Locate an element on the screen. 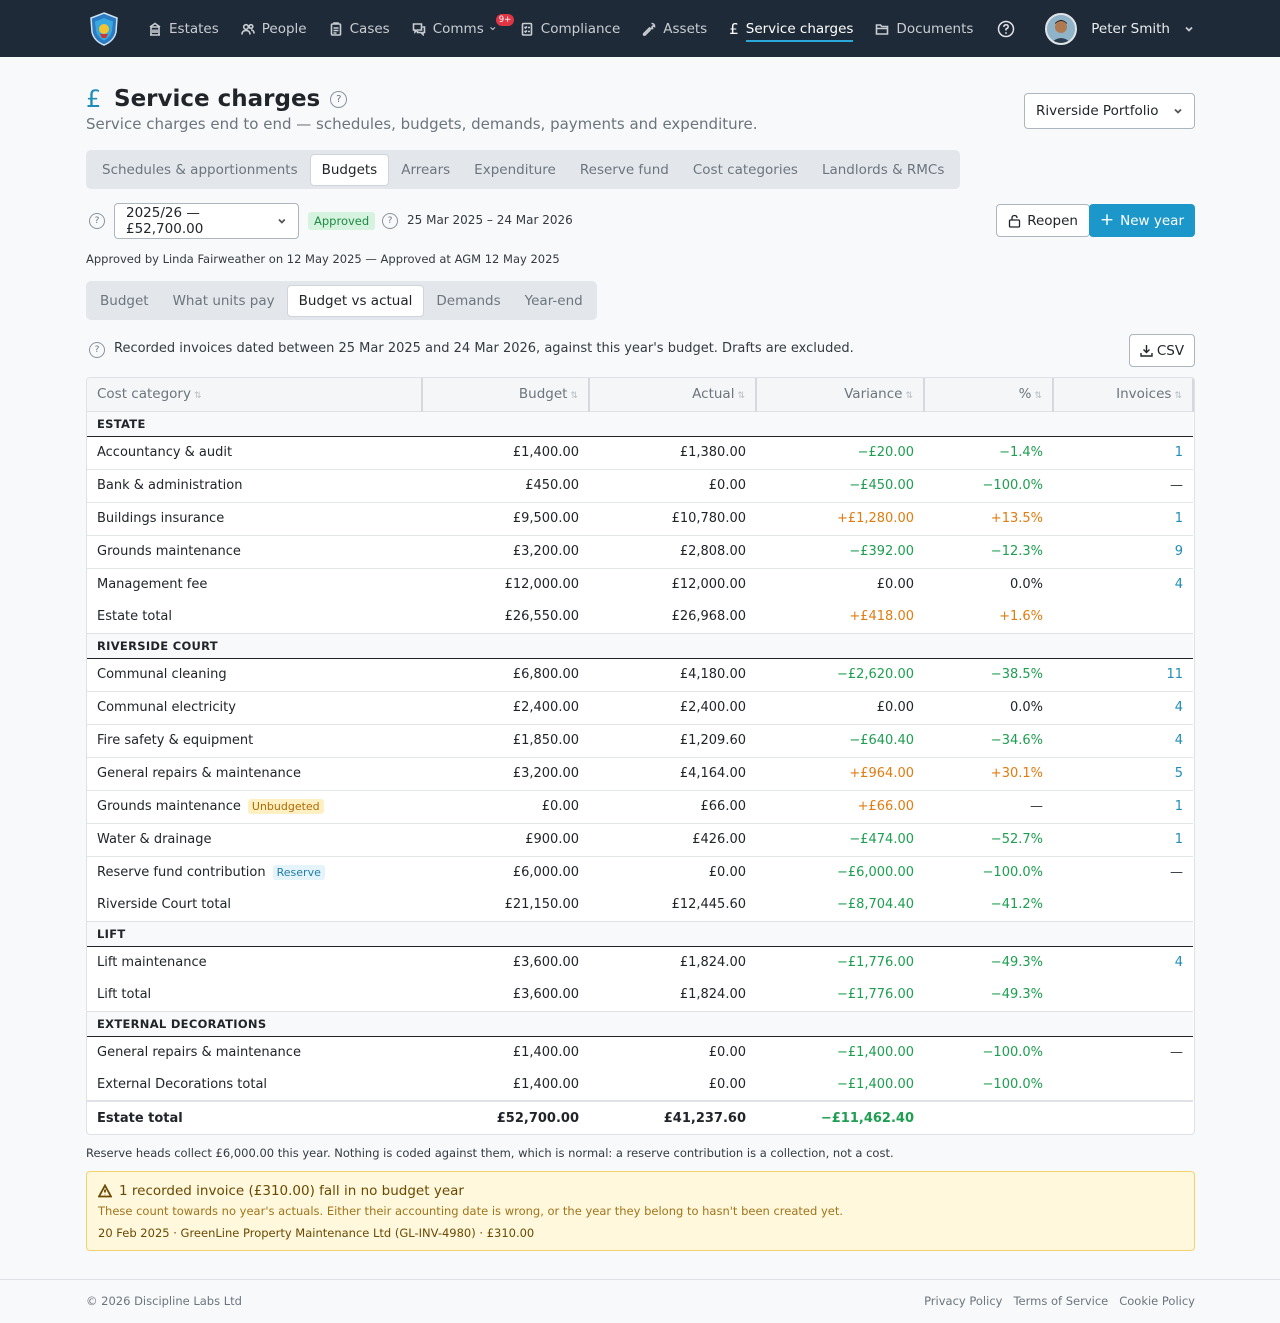 The image size is (1280, 1323). variance-cell: −£450.00 is located at coordinates (840, 485).